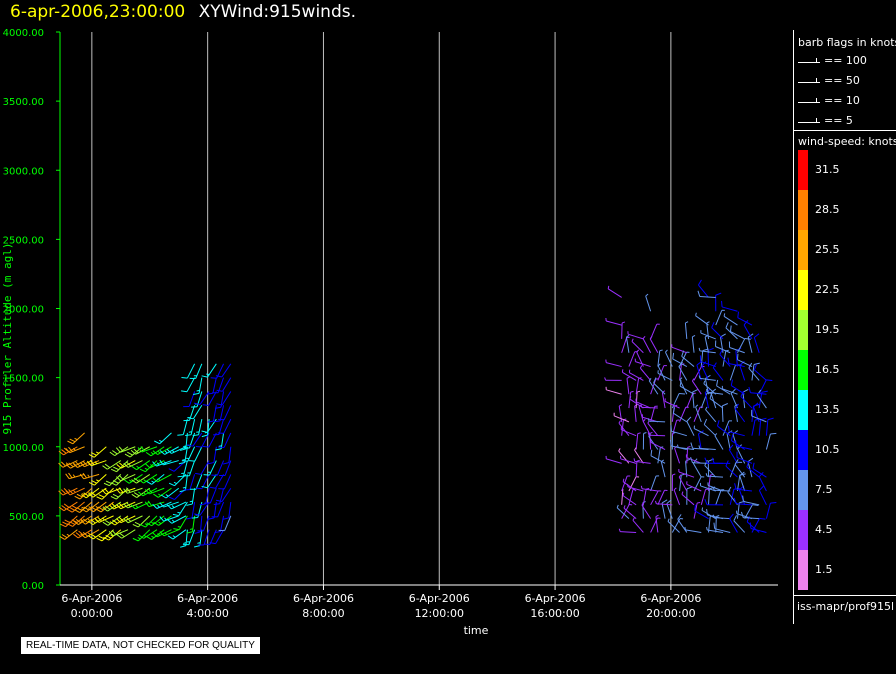  What do you see at coordinates (844, 595) in the screenshot?
I see `legend-divider-bottom` at bounding box center [844, 595].